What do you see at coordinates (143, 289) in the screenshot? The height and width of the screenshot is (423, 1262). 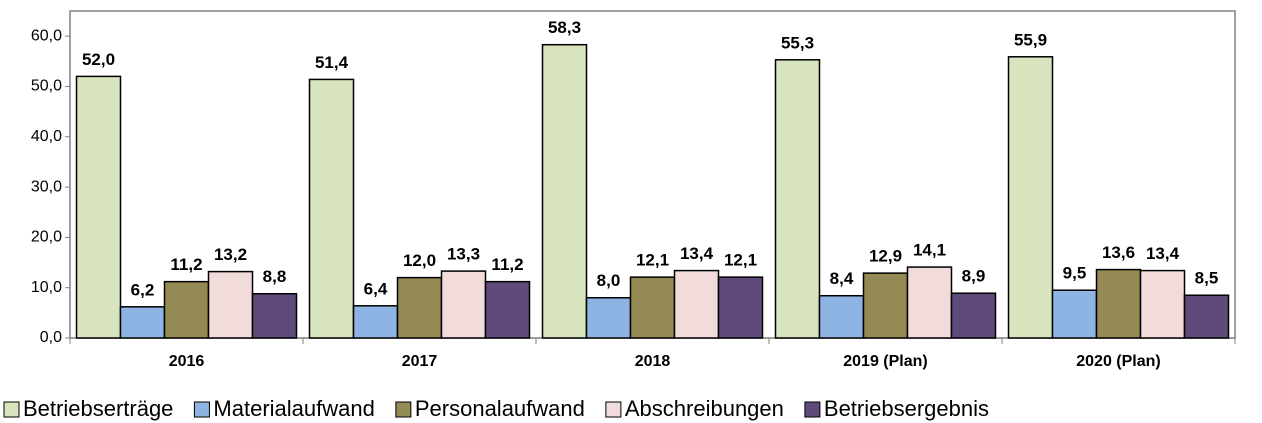 I see `value-label: 6,2` at bounding box center [143, 289].